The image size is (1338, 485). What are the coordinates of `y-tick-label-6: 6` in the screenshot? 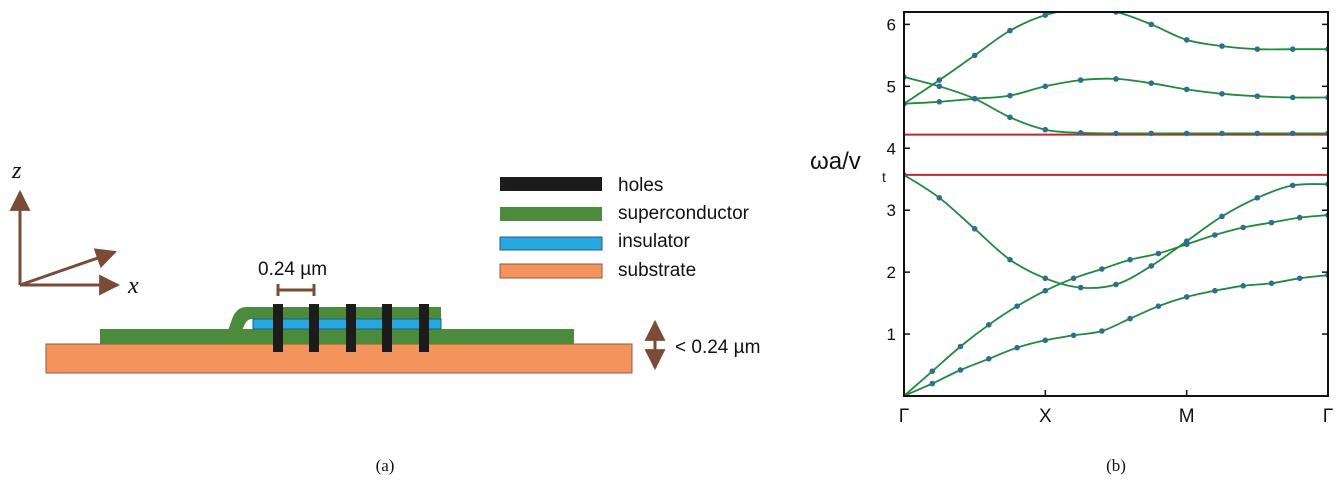 It's located at (891, 24).